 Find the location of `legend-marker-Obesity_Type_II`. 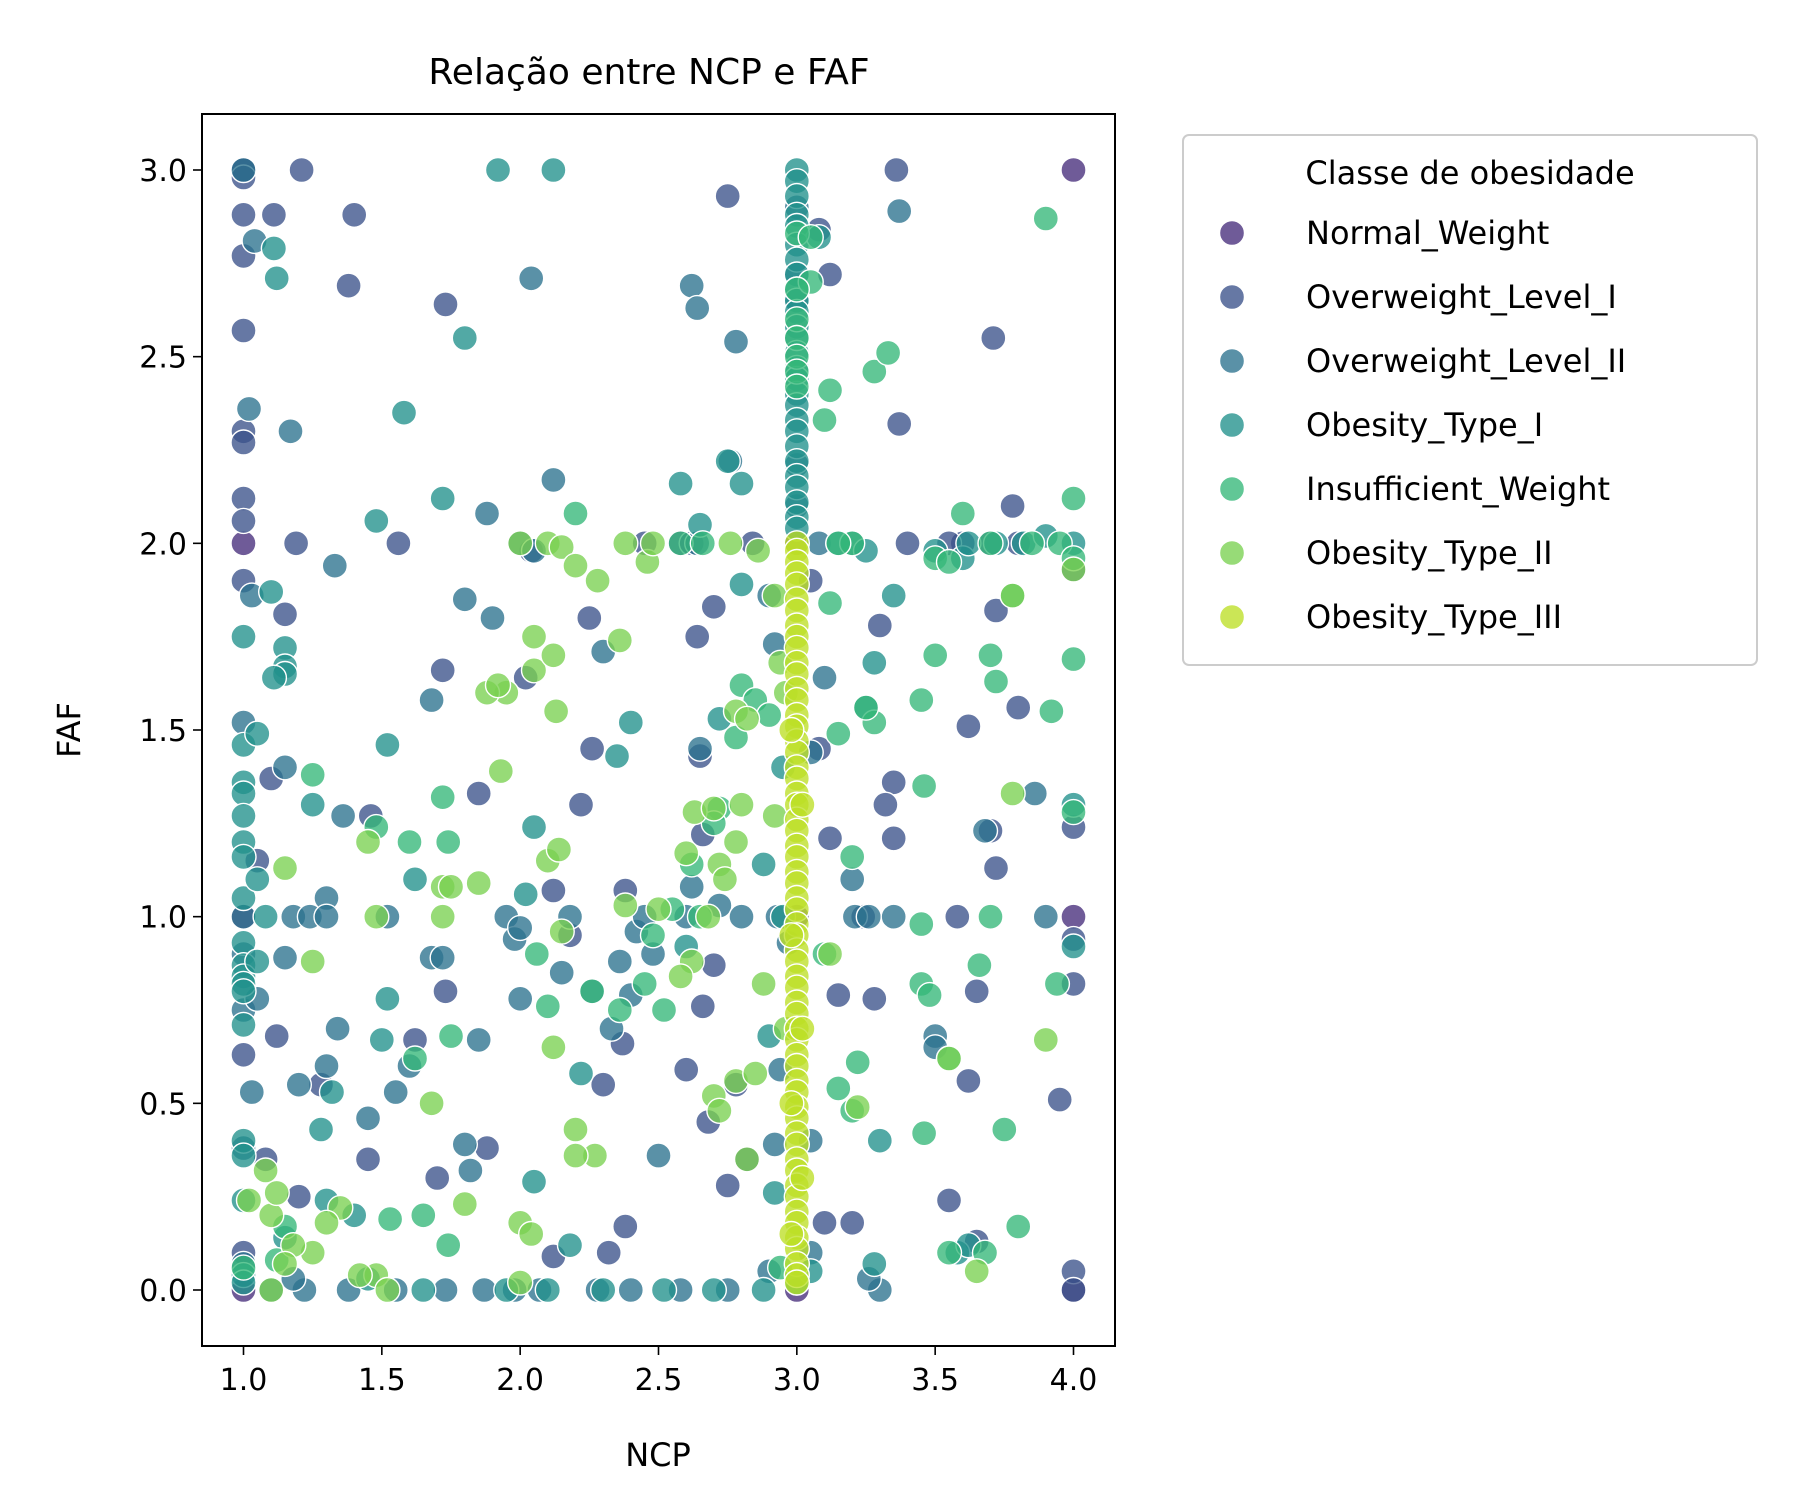

legend-marker-Obesity_Type_II is located at coordinates (1232, 553).